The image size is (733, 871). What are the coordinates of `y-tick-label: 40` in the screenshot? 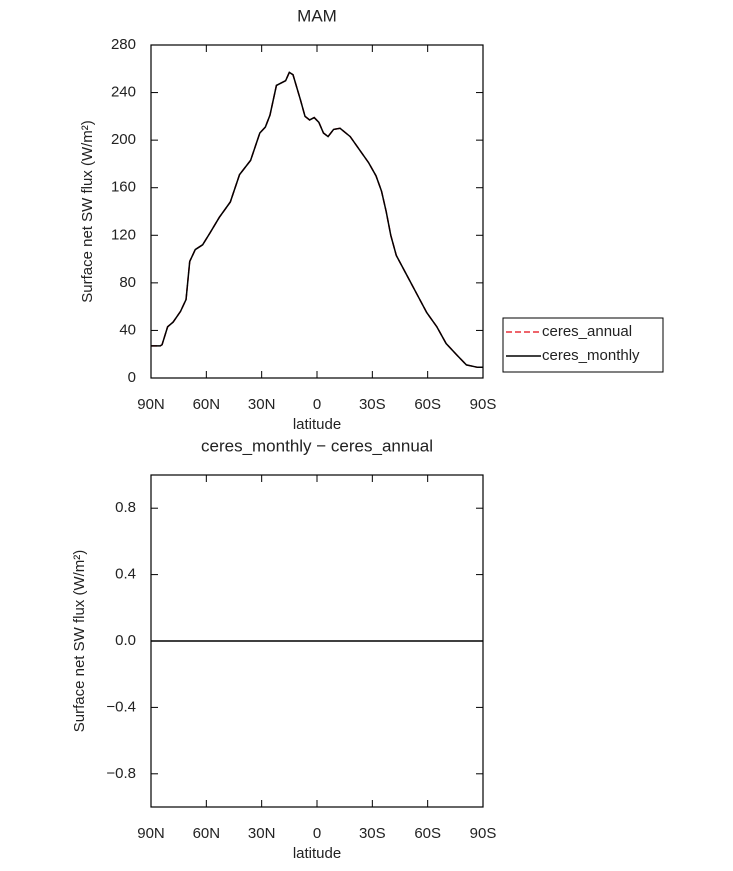 It's located at (127, 329).